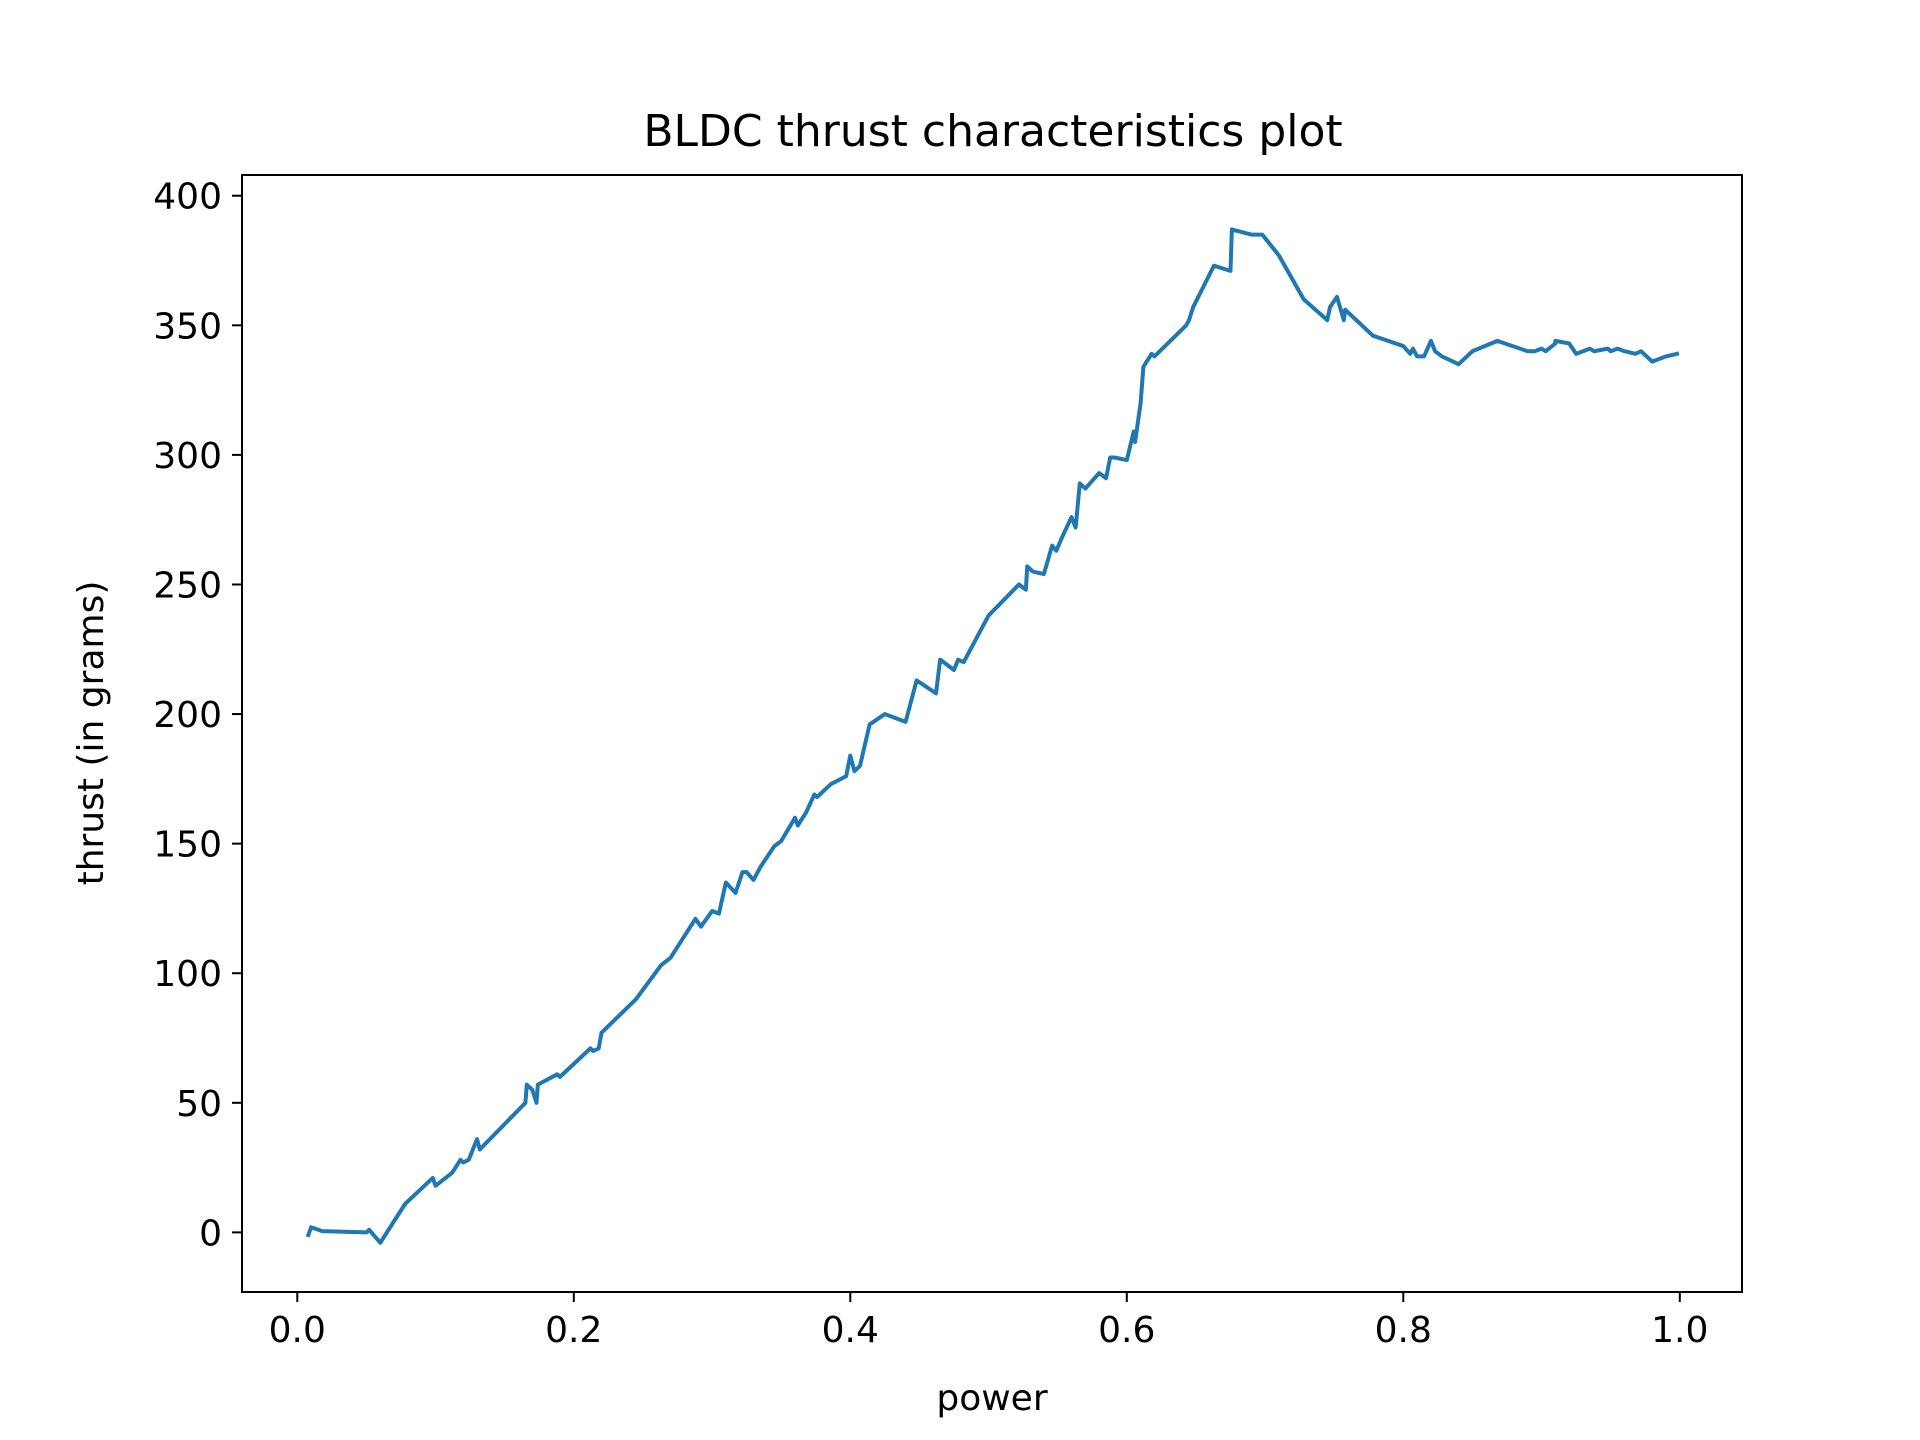 Image resolution: width=1920 pixels, height=1440 pixels. I want to click on y-tick-label: 50, so click(199, 1104).